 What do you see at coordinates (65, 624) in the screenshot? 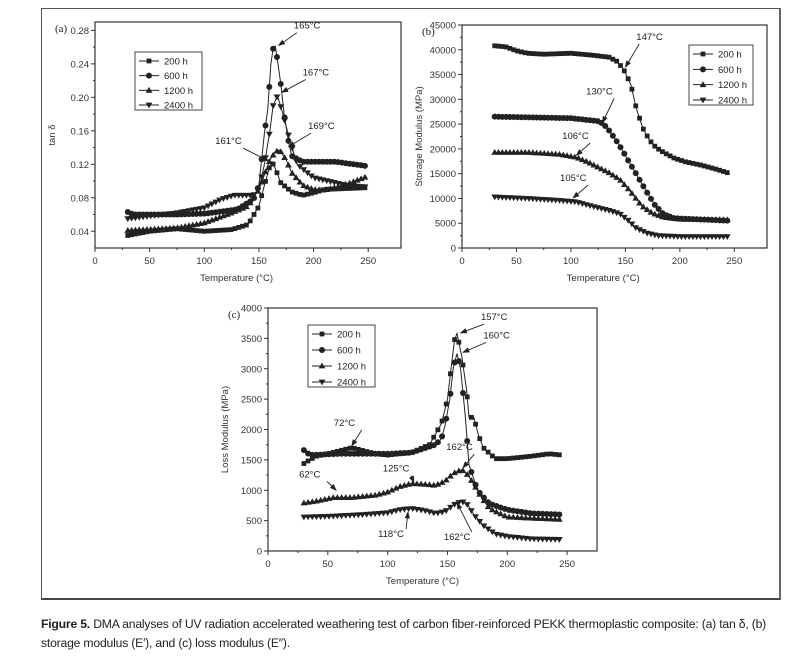
I see `caption-label: Figure 5.` at bounding box center [65, 624].